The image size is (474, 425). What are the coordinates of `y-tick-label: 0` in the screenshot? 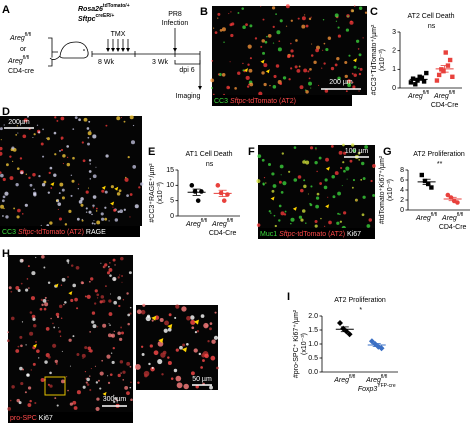 It's located at (402, 210).